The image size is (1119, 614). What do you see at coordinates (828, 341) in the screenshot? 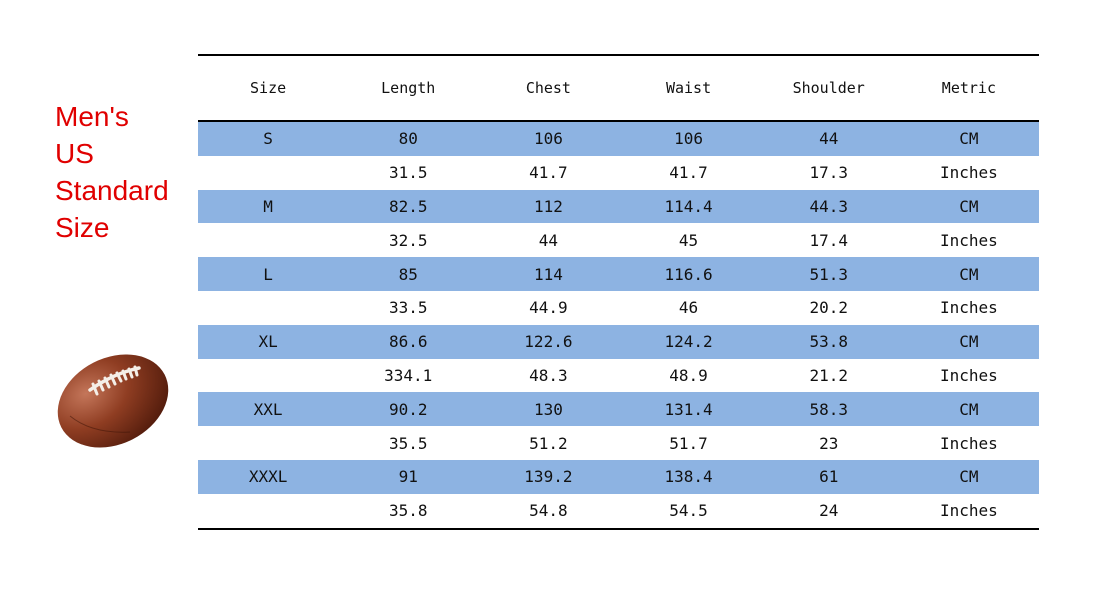
I see `shoulder-cell: 53.8` at bounding box center [828, 341].